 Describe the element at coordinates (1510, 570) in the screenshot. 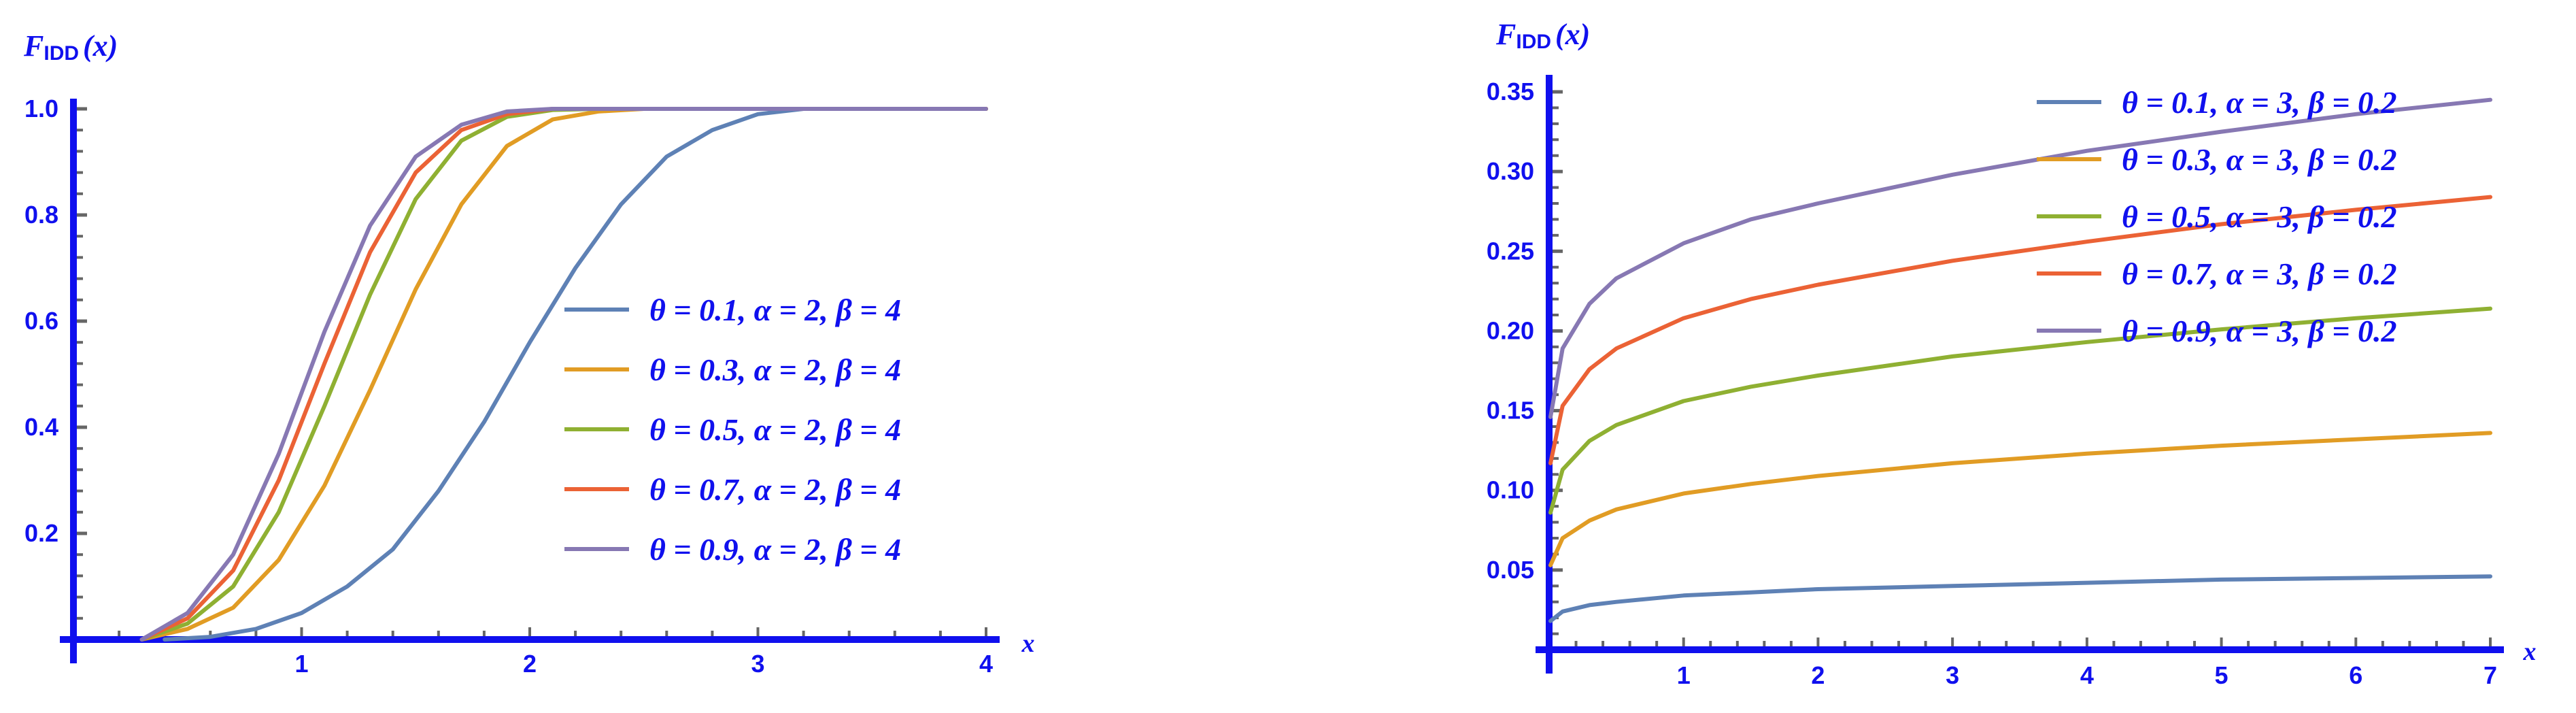

I see `y-tick-label: 0.05` at that location.